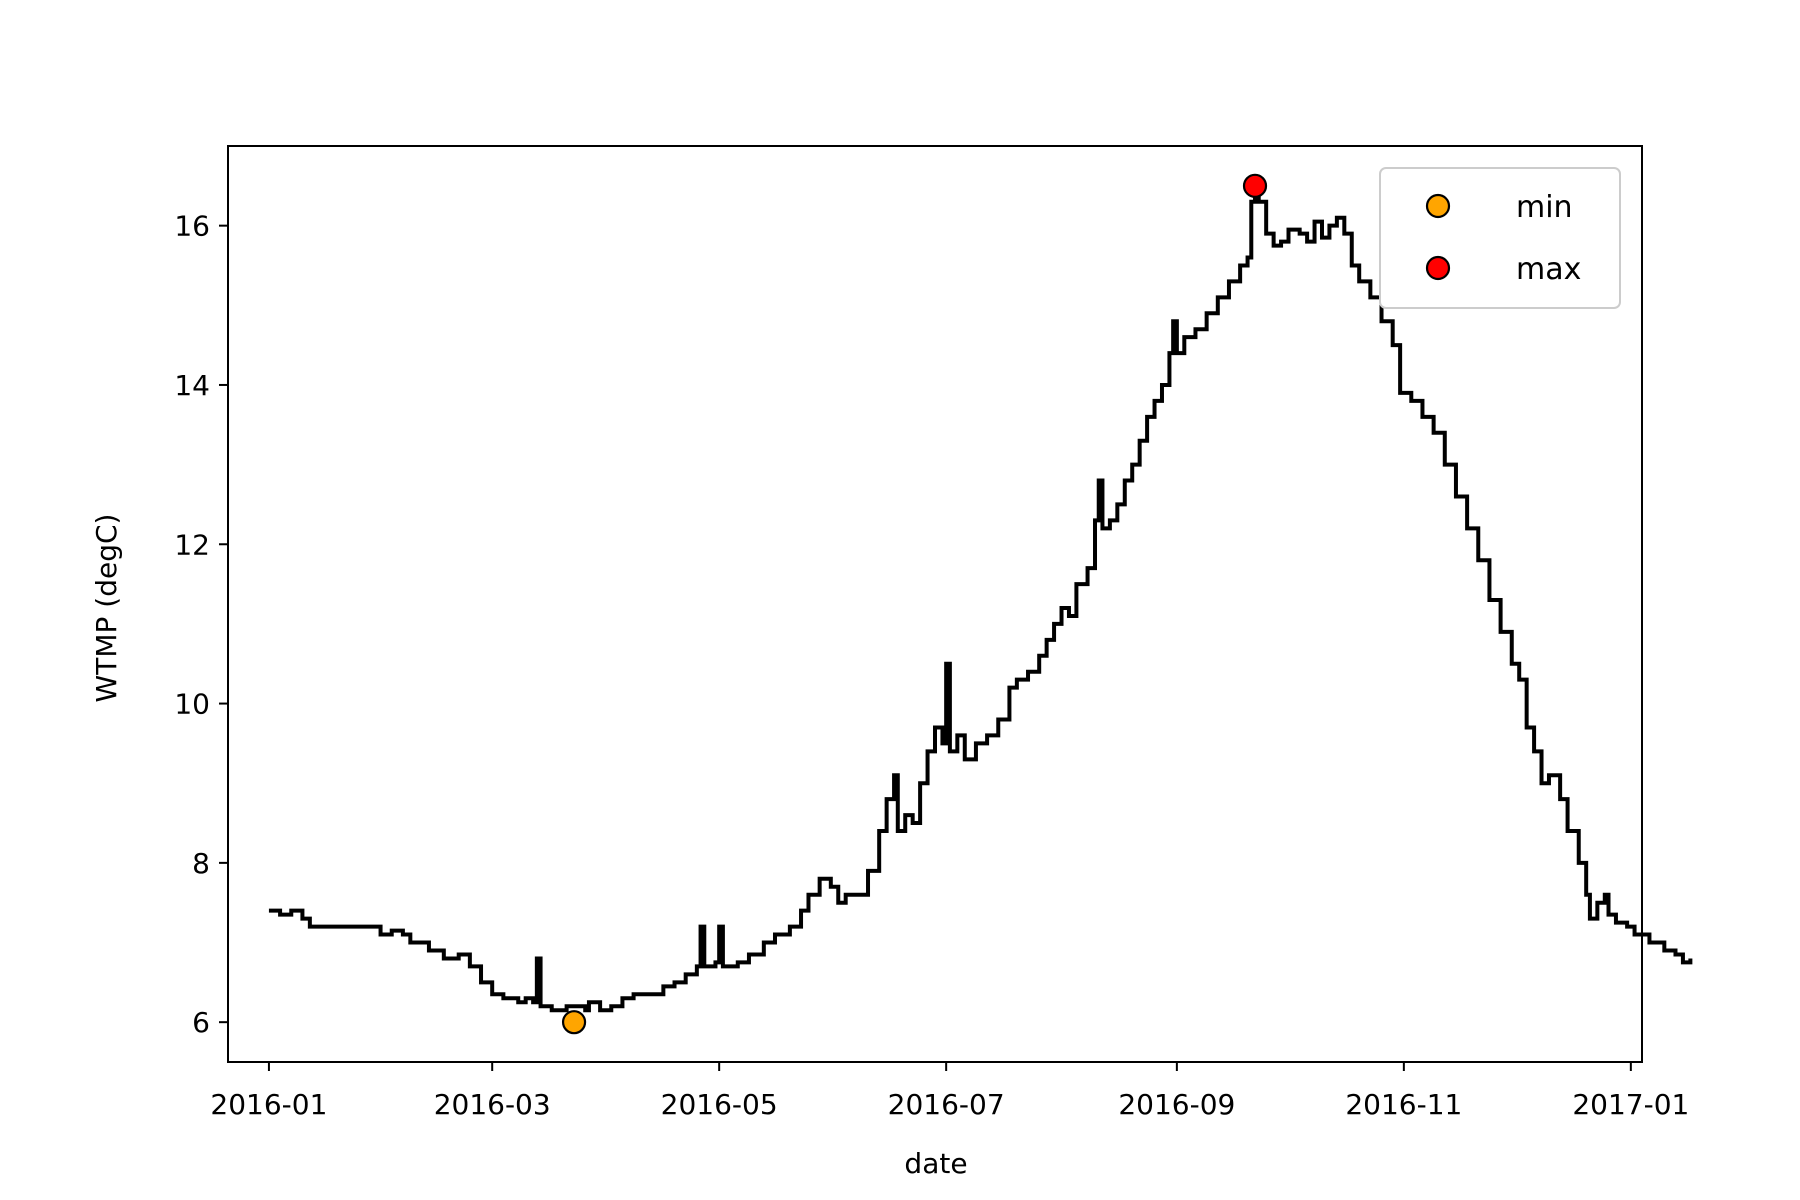 The width and height of the screenshot is (1800, 1200). Describe the element at coordinates (1255, 185) in the screenshot. I see `marker-max` at that location.